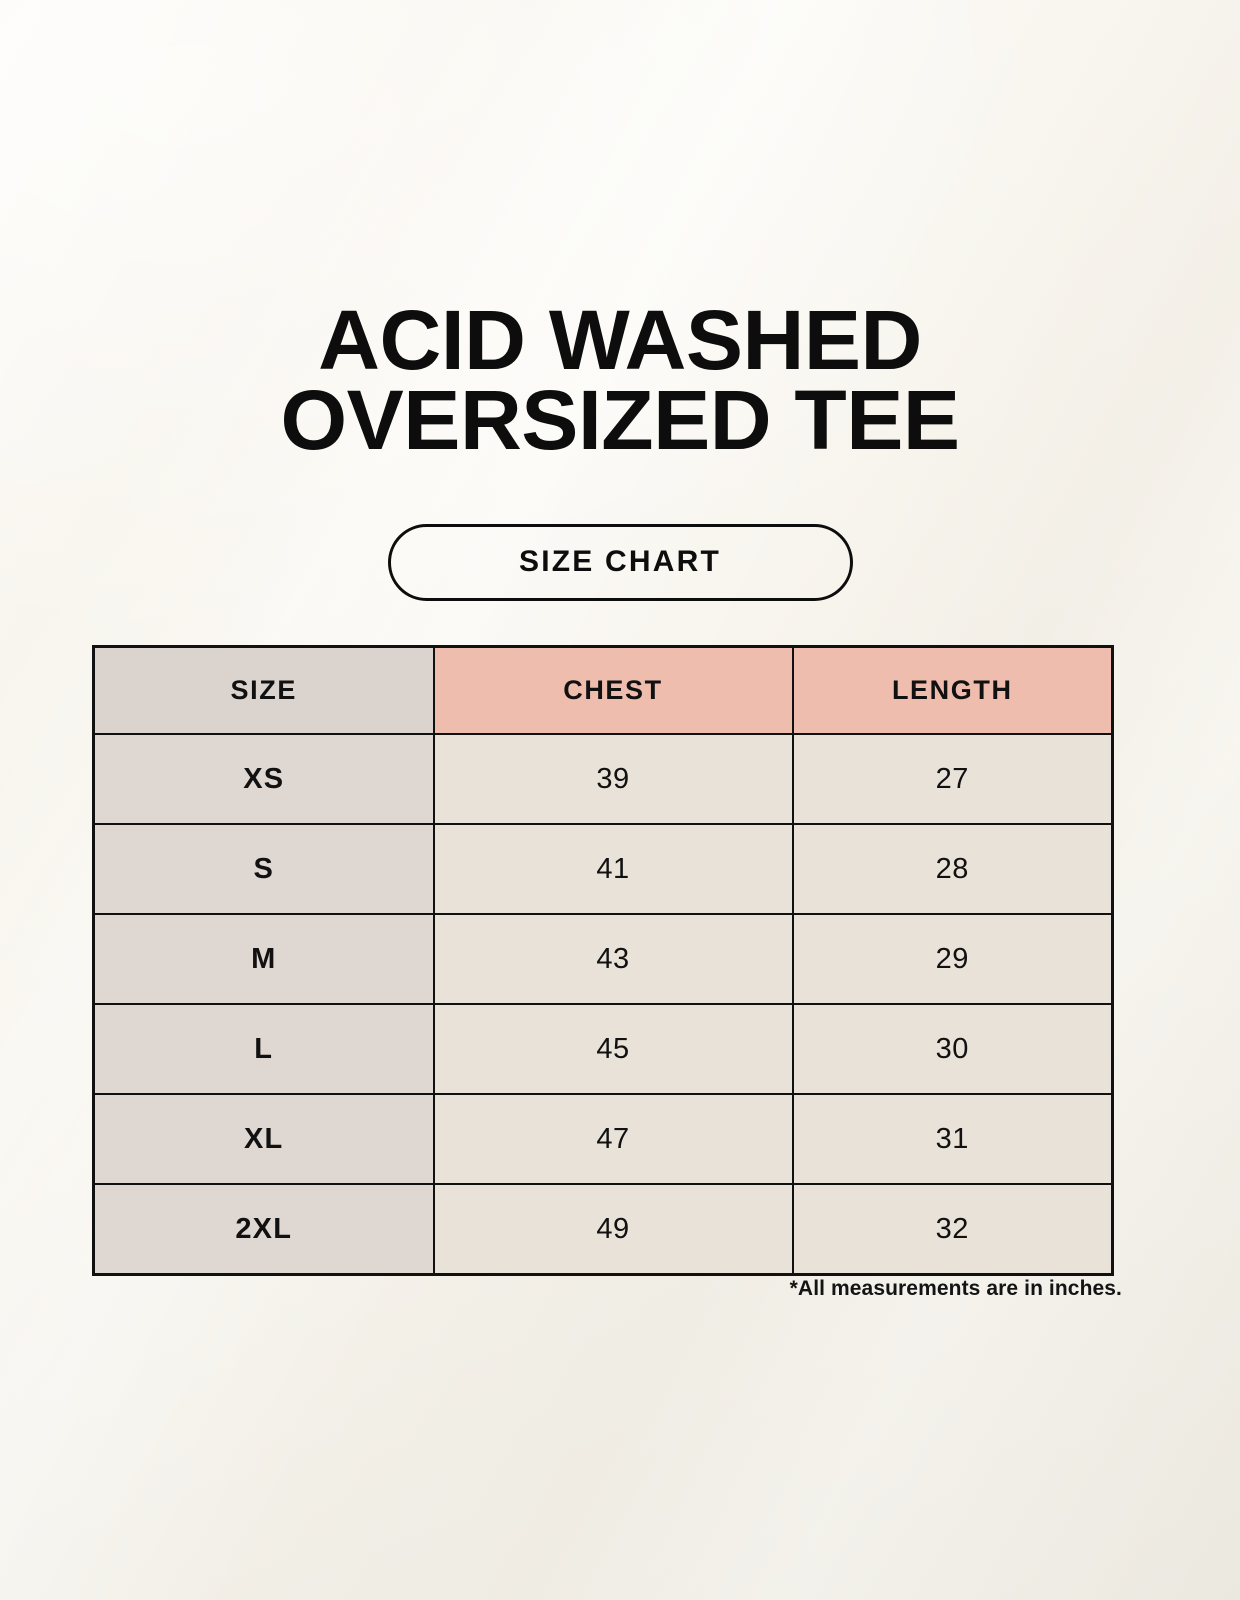  Describe the element at coordinates (952, 690) in the screenshot. I see `column-header-length: LENGTH` at that location.